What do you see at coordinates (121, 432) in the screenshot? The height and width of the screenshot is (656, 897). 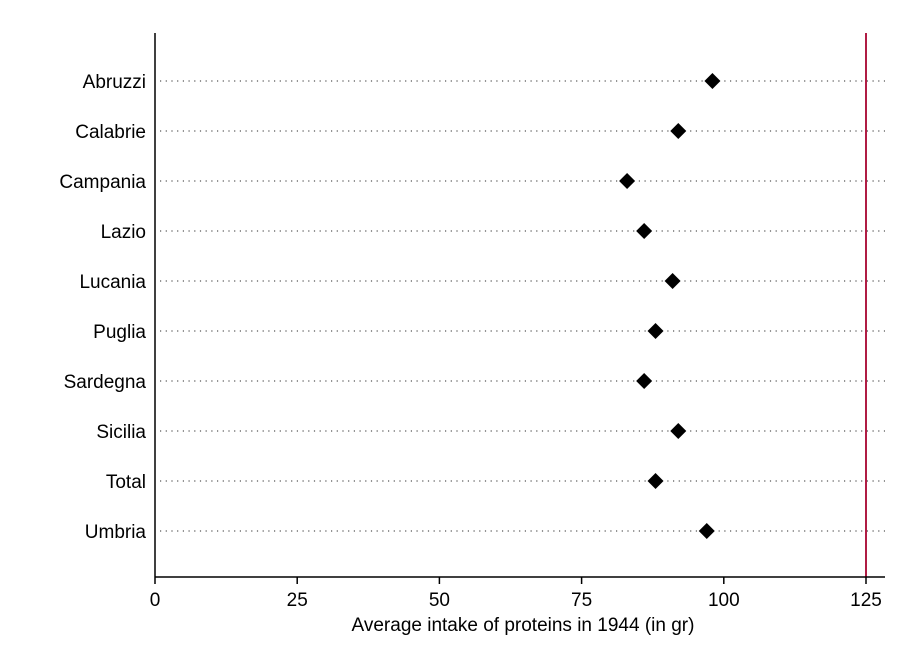 I see `category-label: Sicilia` at bounding box center [121, 432].